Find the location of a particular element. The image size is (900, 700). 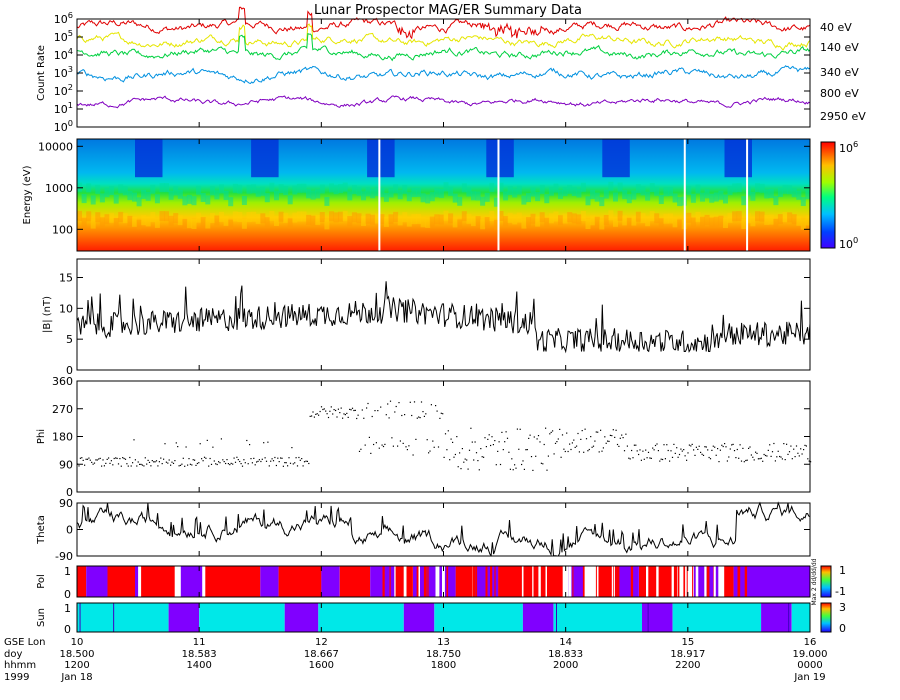

polarity-colorbar-label-1: -1 is located at coordinates (840, 591).